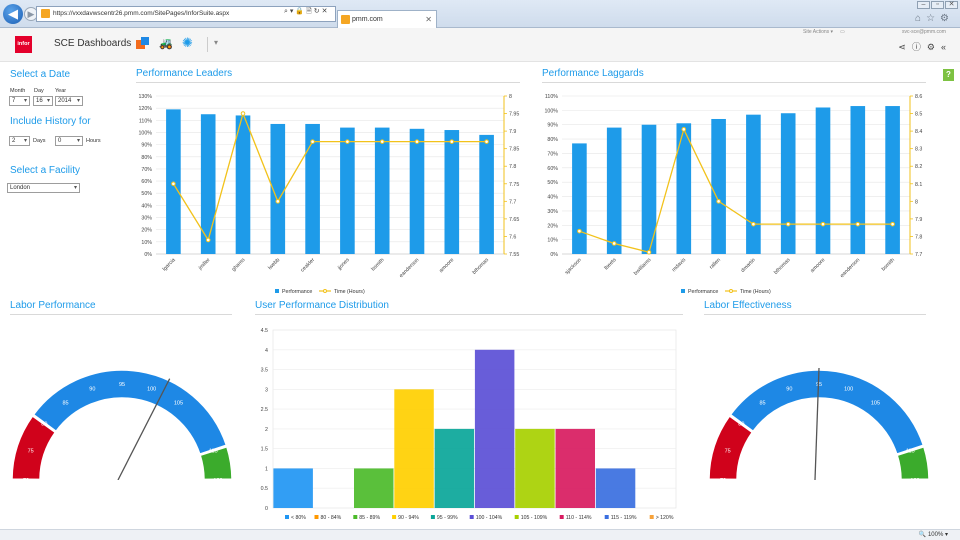  Describe the element at coordinates (905, 47) in the screenshot. I see `share-icon: ⋖` at that location.